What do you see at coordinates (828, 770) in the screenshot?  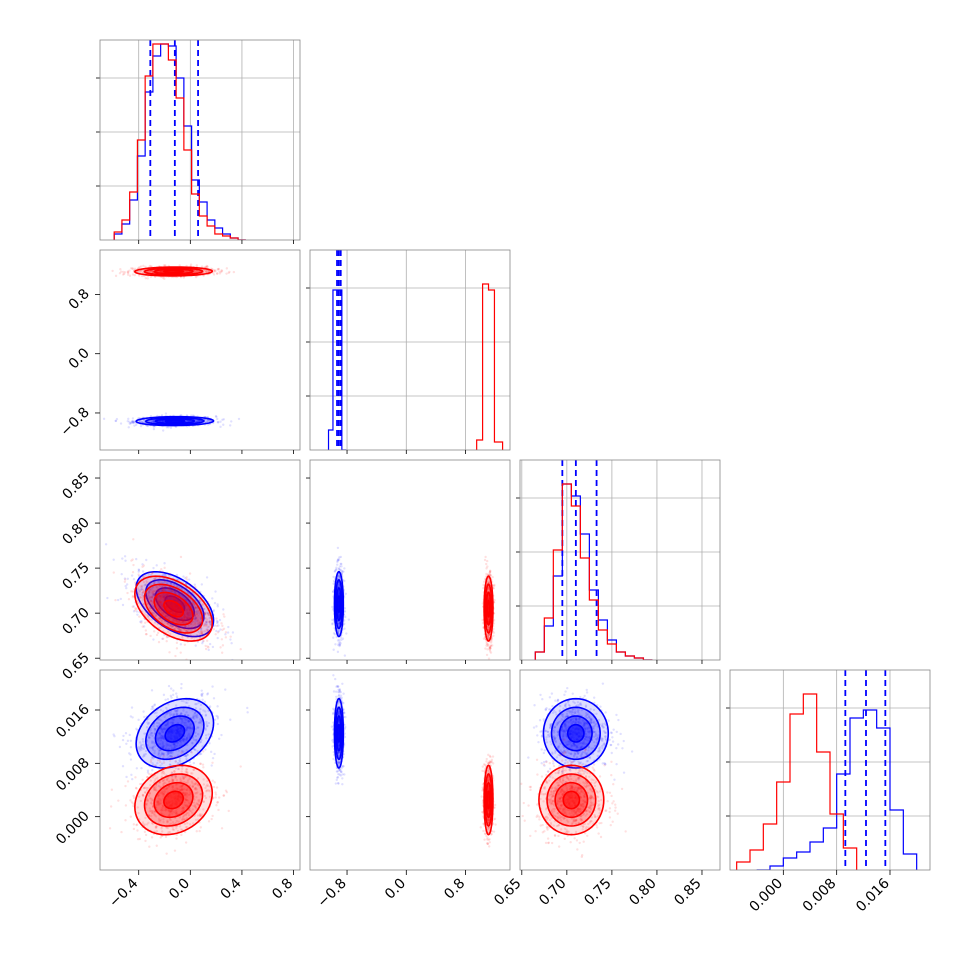 I see `hist-panel-p4` at bounding box center [828, 770].